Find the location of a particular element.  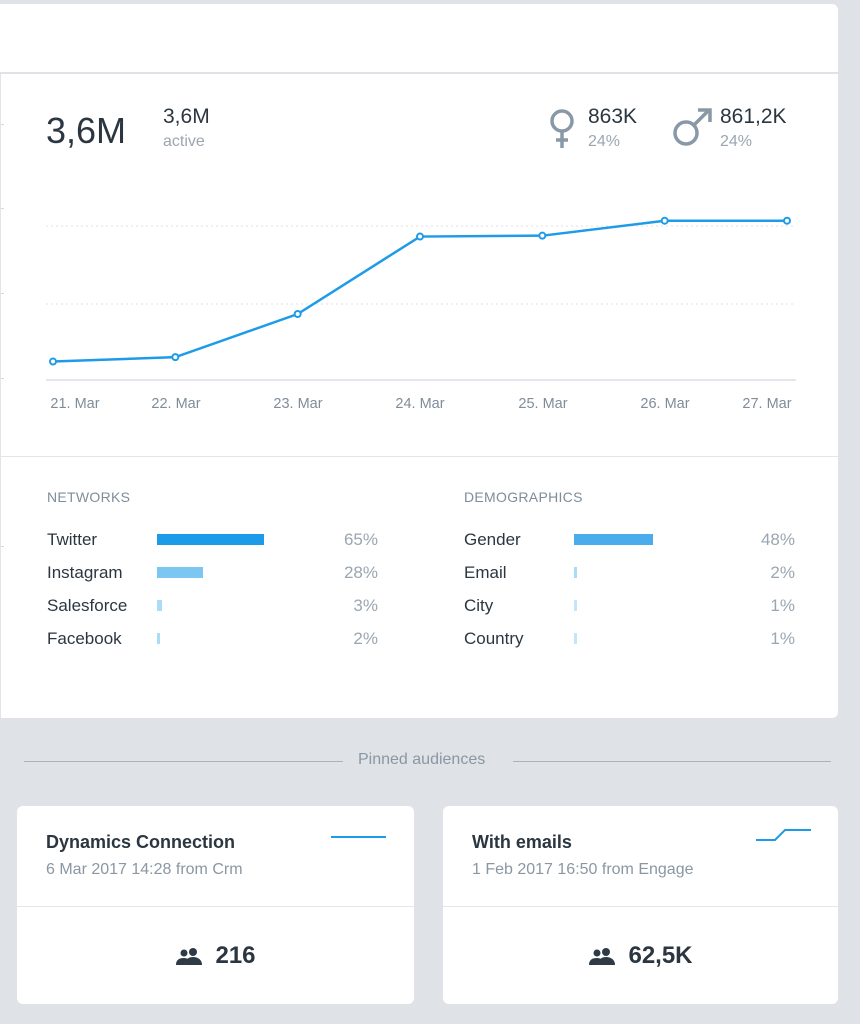

pinned-divider-right is located at coordinates (672, 761).